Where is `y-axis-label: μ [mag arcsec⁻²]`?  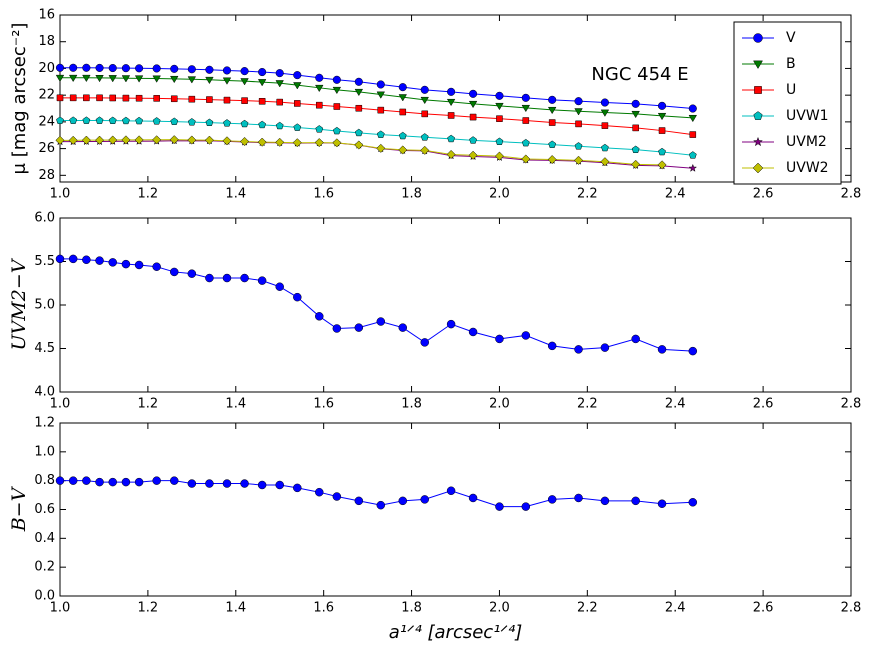 y-axis-label: μ [mag arcsec⁻²] is located at coordinates (19, 99).